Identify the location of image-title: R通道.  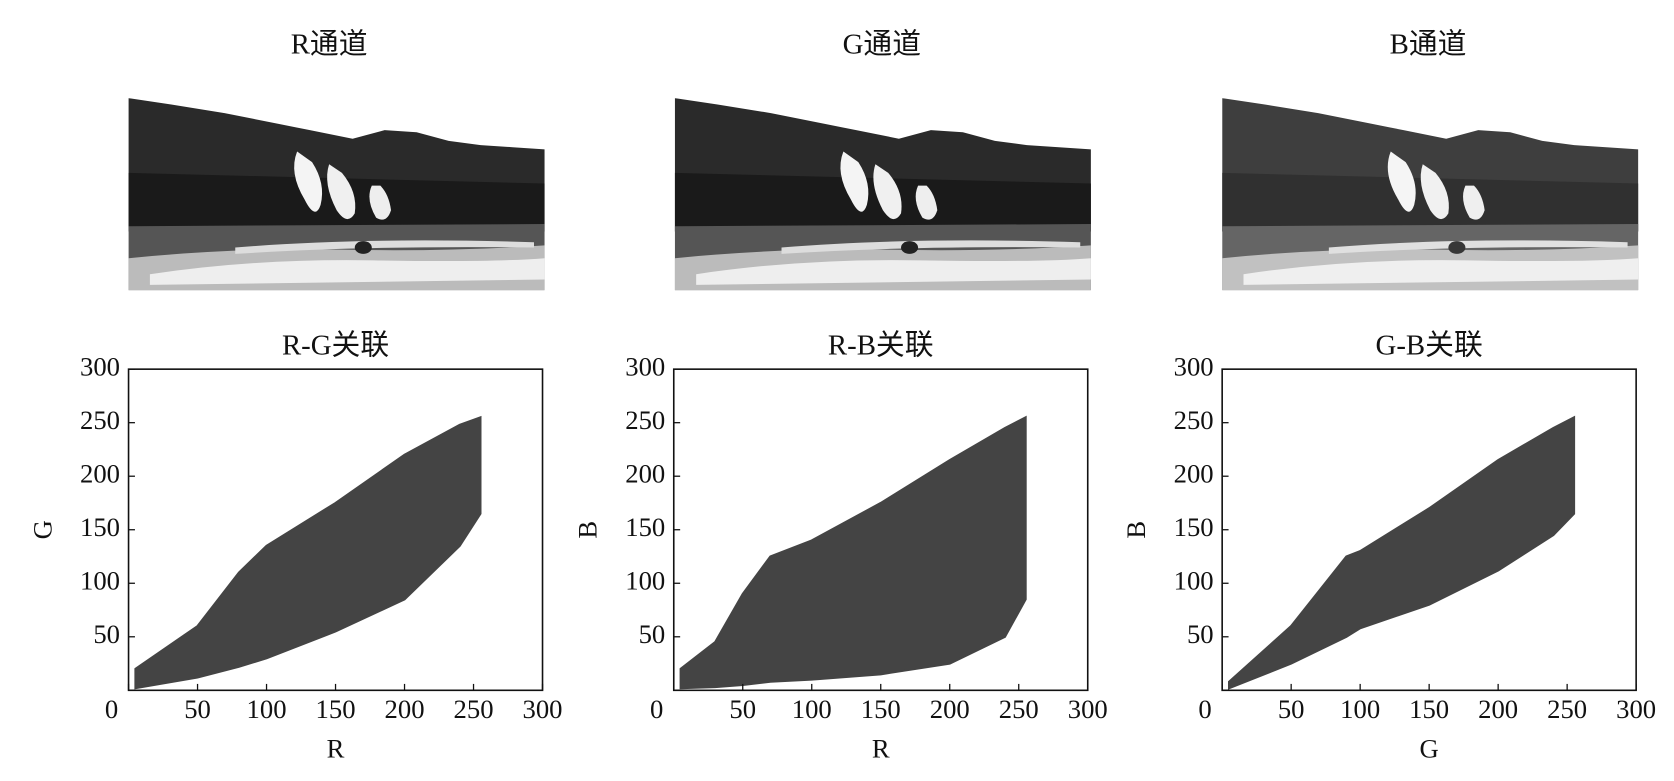
(329, 45).